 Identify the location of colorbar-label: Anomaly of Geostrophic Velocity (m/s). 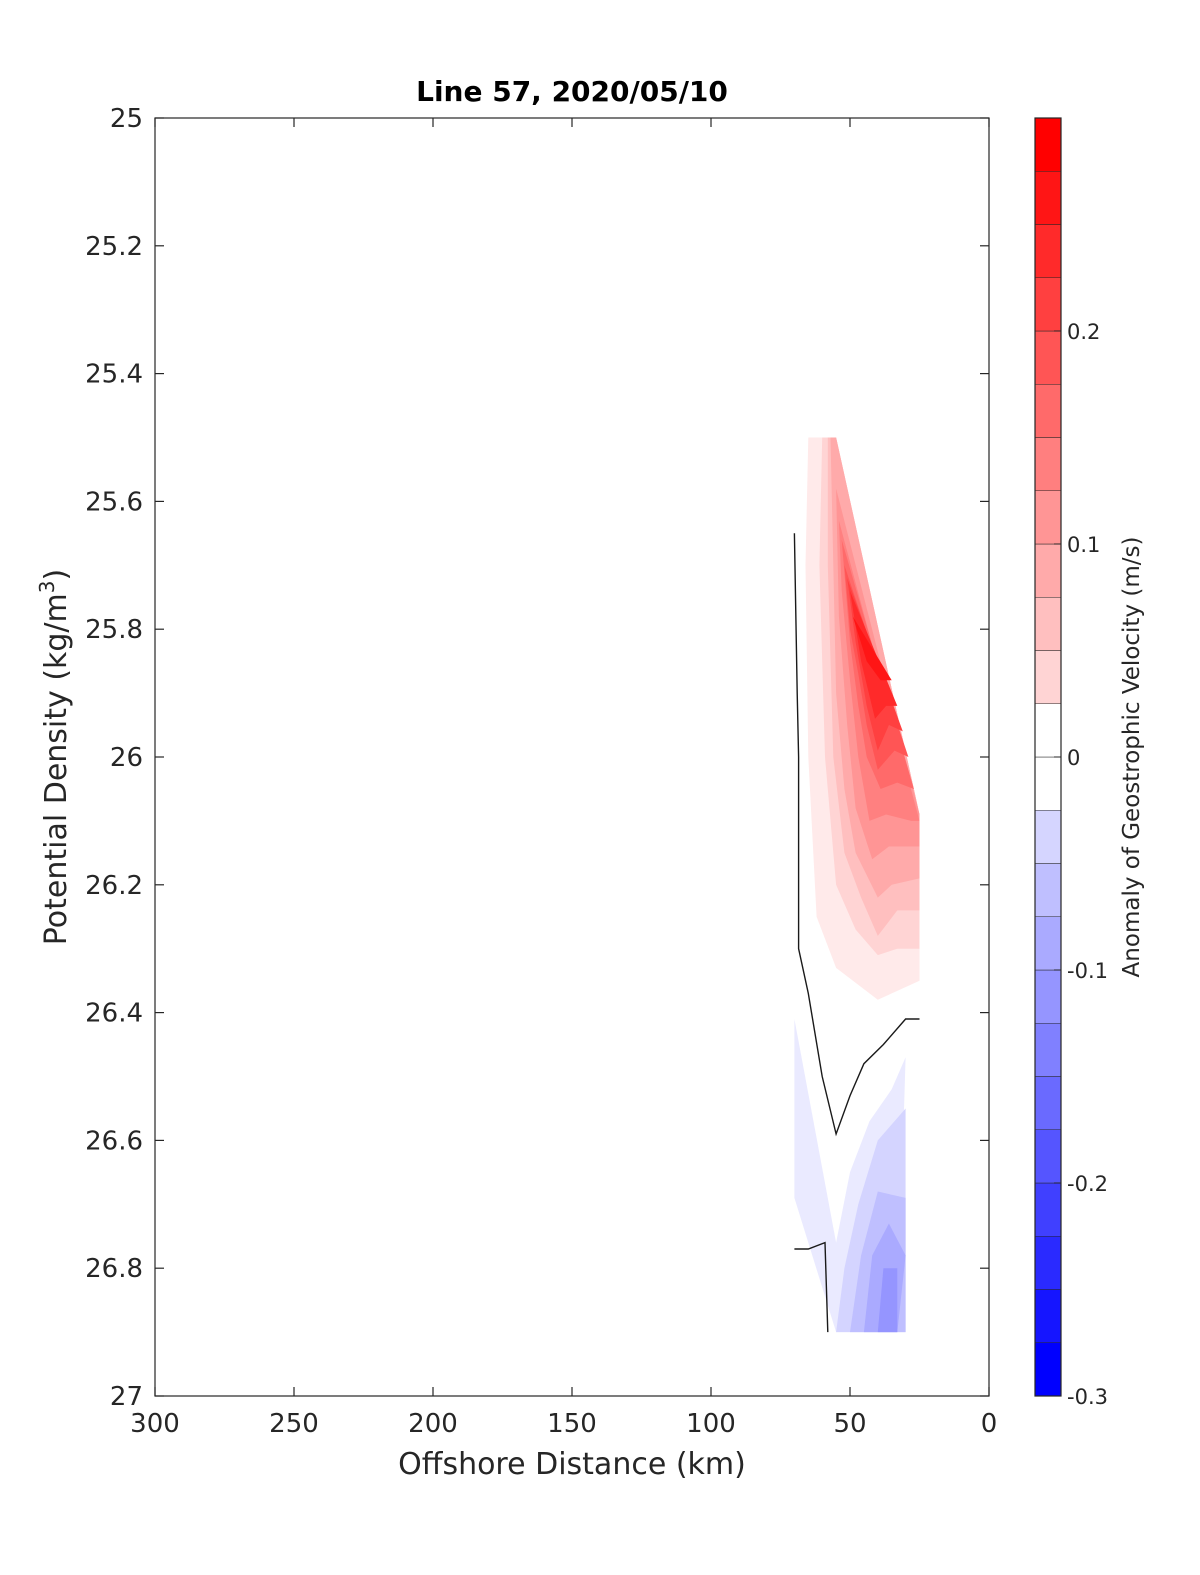
(1132, 757).